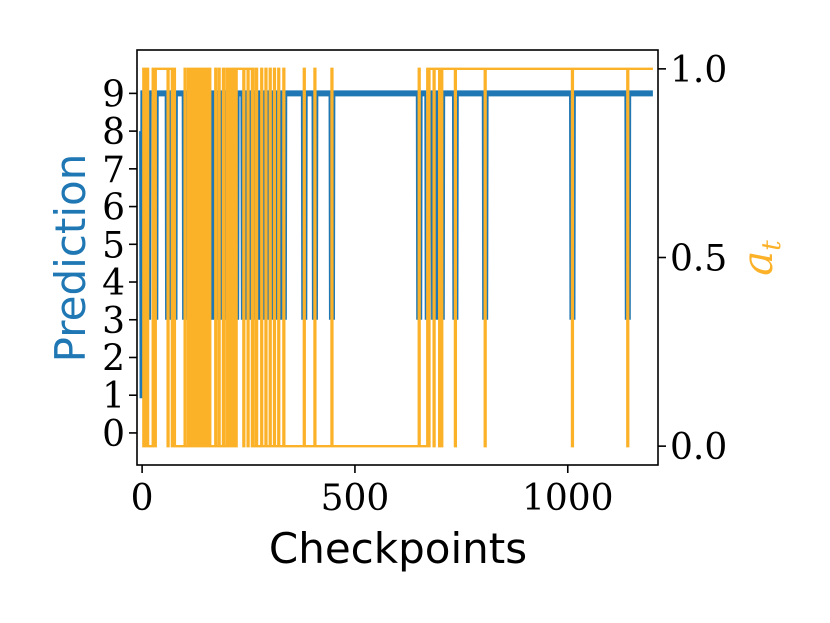  Describe the element at coordinates (568, 498) in the screenshot. I see `x-tick-label: 1000` at that location.